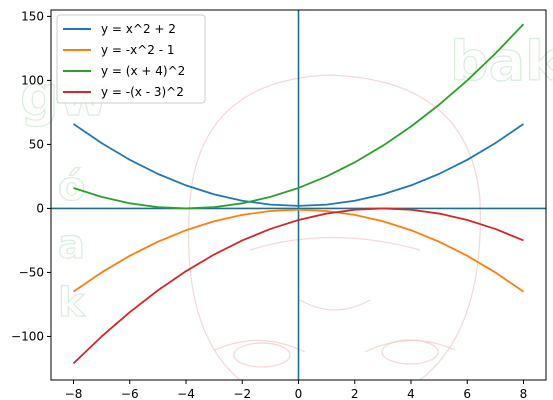  I want to click on x-tick-label: 6, so click(467, 393).